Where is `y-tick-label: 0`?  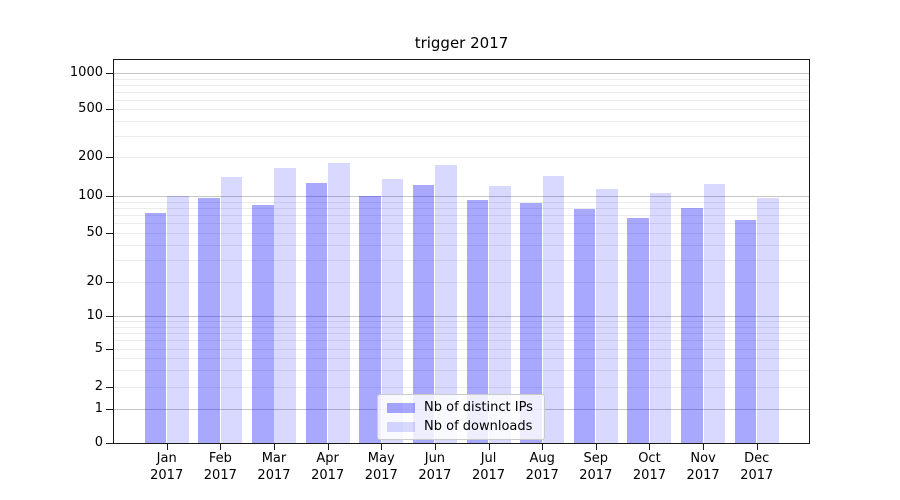 y-tick-label: 0 is located at coordinates (98, 443).